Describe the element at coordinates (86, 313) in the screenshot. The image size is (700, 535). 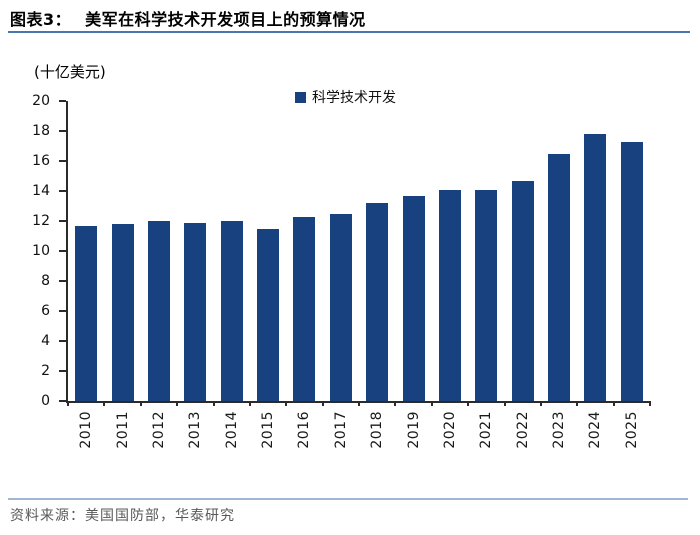
I see `bar-2010` at that location.